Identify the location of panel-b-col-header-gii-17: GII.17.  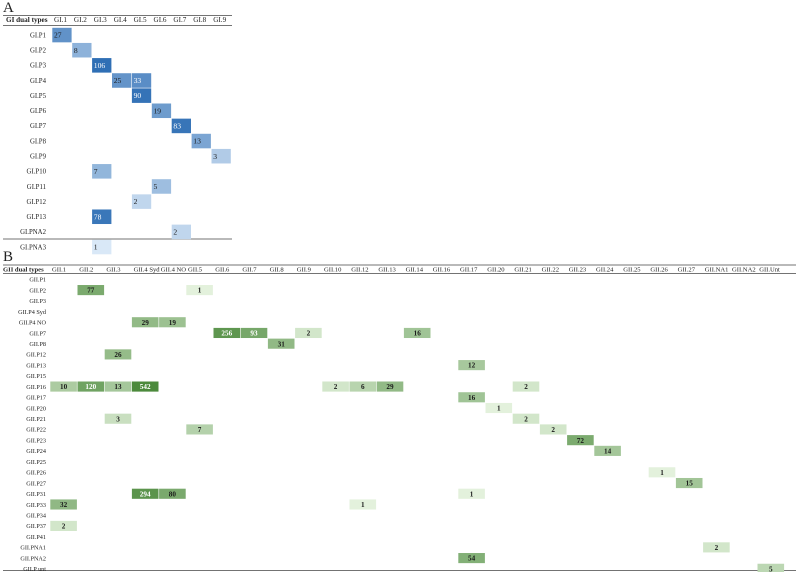
(469, 270).